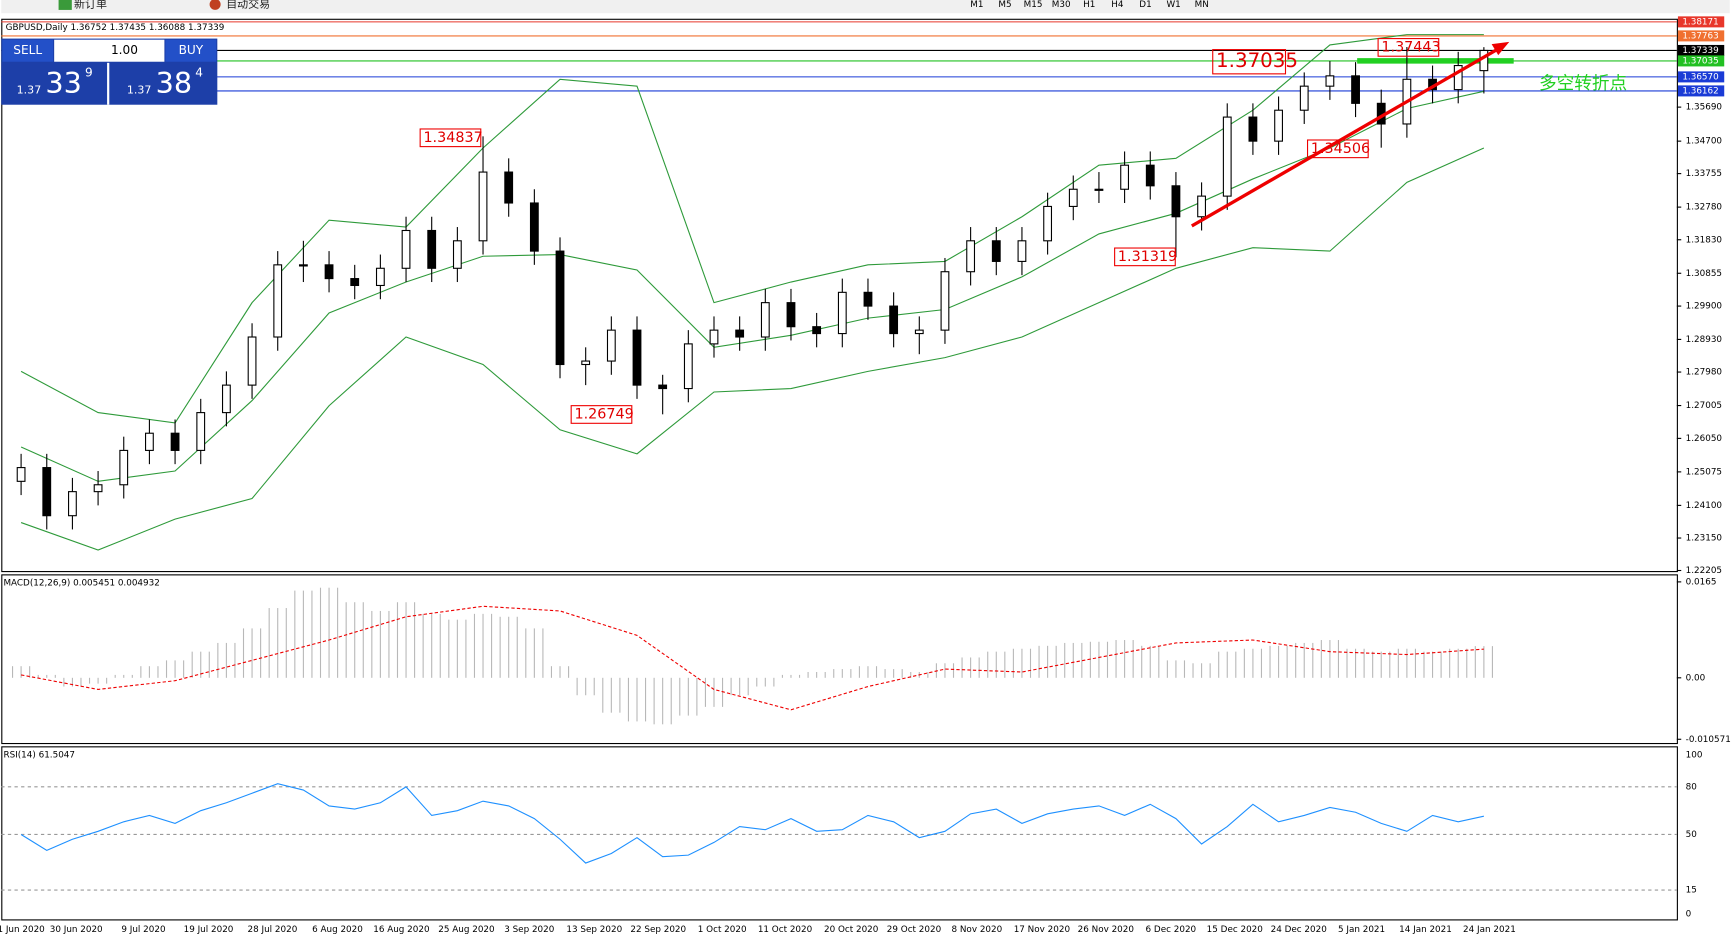  What do you see at coordinates (785, 930) in the screenshot?
I see `x-tick-label: 11 Oct 2020` at bounding box center [785, 930].